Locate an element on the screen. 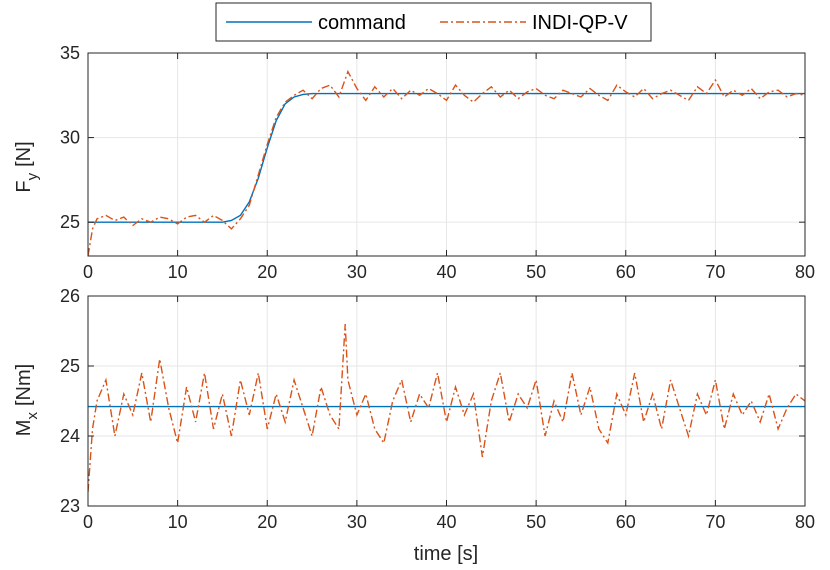  y-axis-label-force-symbol: F is located at coordinates (24, 186).